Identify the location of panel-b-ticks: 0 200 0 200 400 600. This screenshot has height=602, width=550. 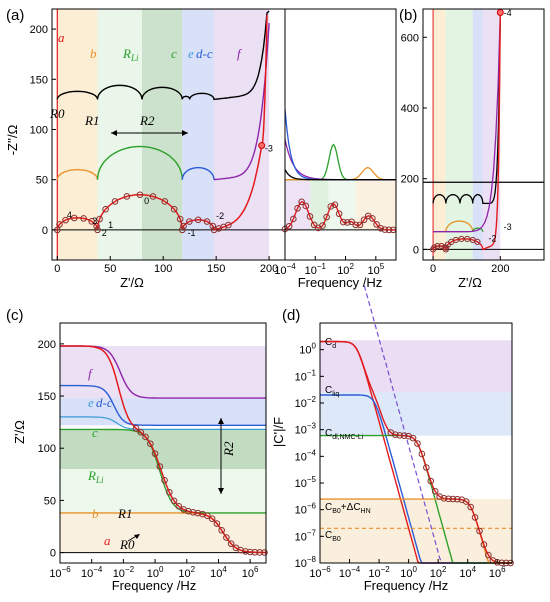
(455, 153).